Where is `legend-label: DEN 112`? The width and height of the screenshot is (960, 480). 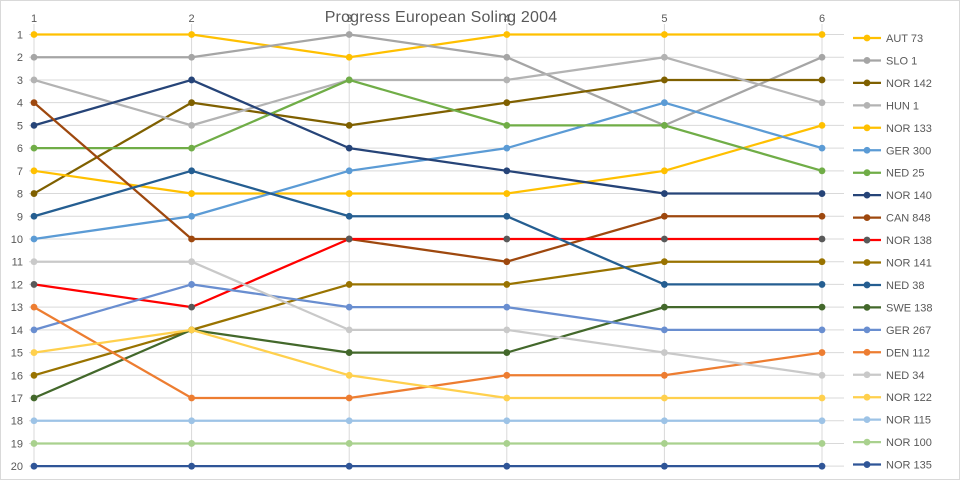
legend-label: DEN 112 is located at coordinates (908, 353).